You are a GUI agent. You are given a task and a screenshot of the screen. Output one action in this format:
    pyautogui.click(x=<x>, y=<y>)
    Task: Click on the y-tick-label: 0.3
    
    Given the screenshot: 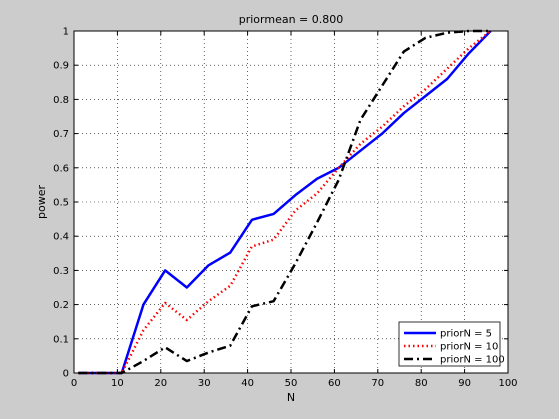 What is the action you would take?
    pyautogui.click(x=61, y=271)
    